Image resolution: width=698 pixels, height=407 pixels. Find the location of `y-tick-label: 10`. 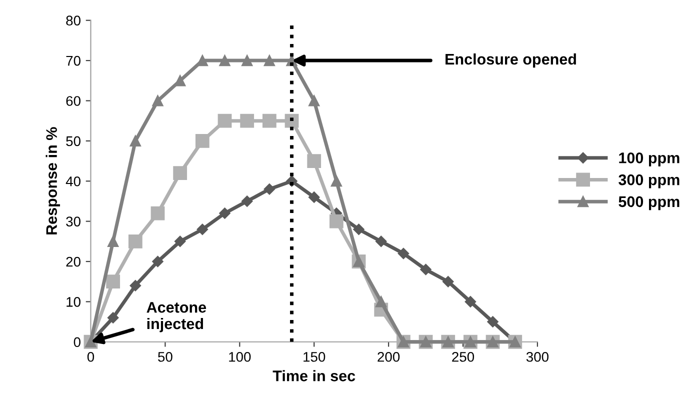

y-tick-label: 10 is located at coordinates (73, 302).